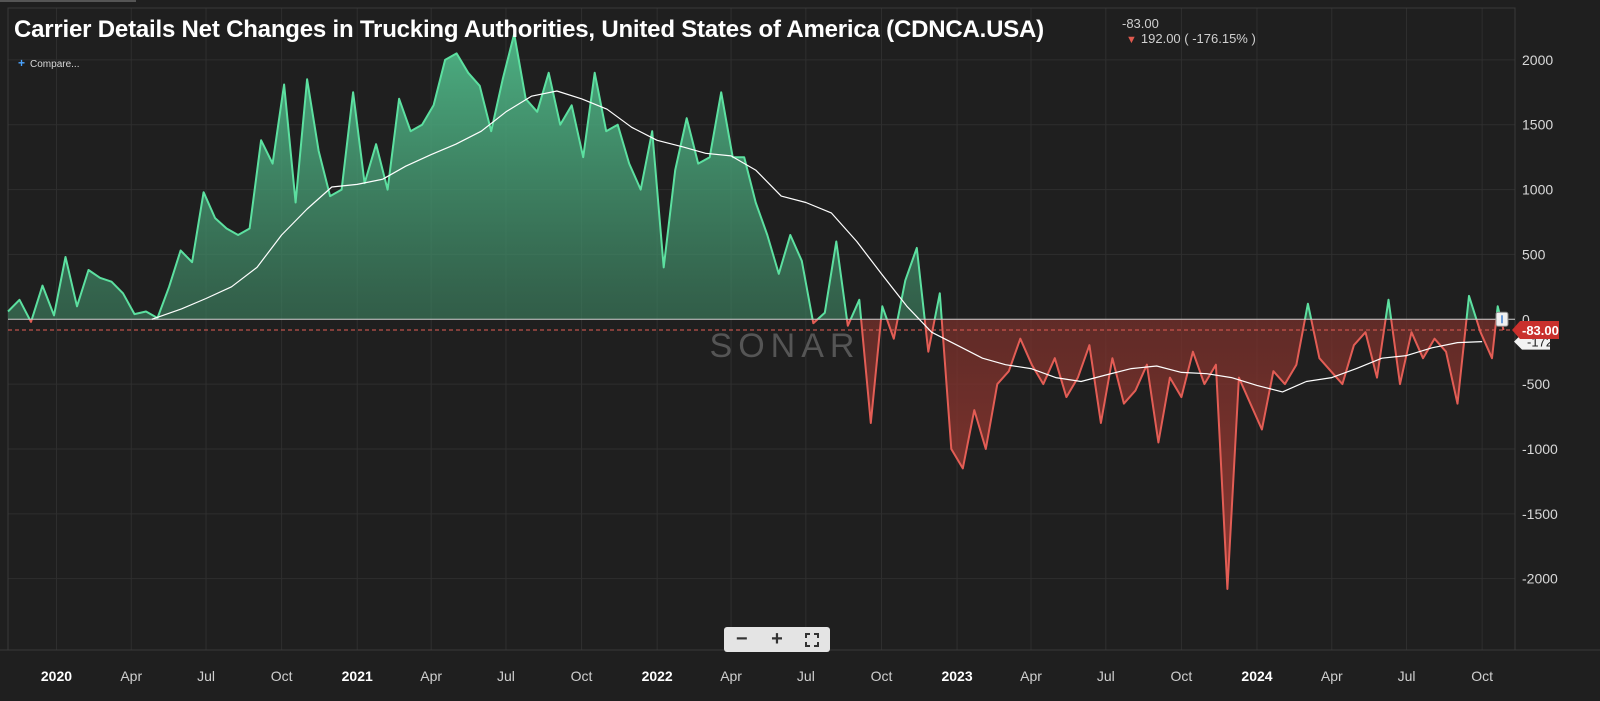  What do you see at coordinates (56, 676) in the screenshot?
I see `x-tick-label: 2020` at bounding box center [56, 676].